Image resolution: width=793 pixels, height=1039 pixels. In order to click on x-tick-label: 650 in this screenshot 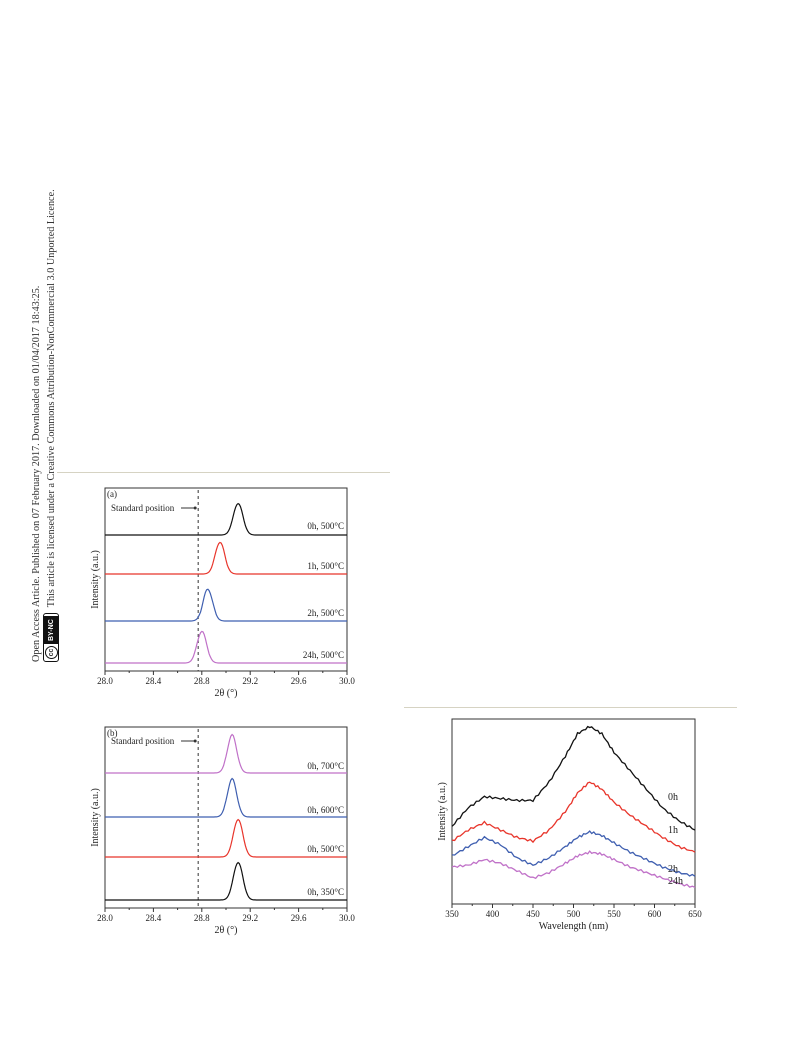, I will do `click(695, 914)`.